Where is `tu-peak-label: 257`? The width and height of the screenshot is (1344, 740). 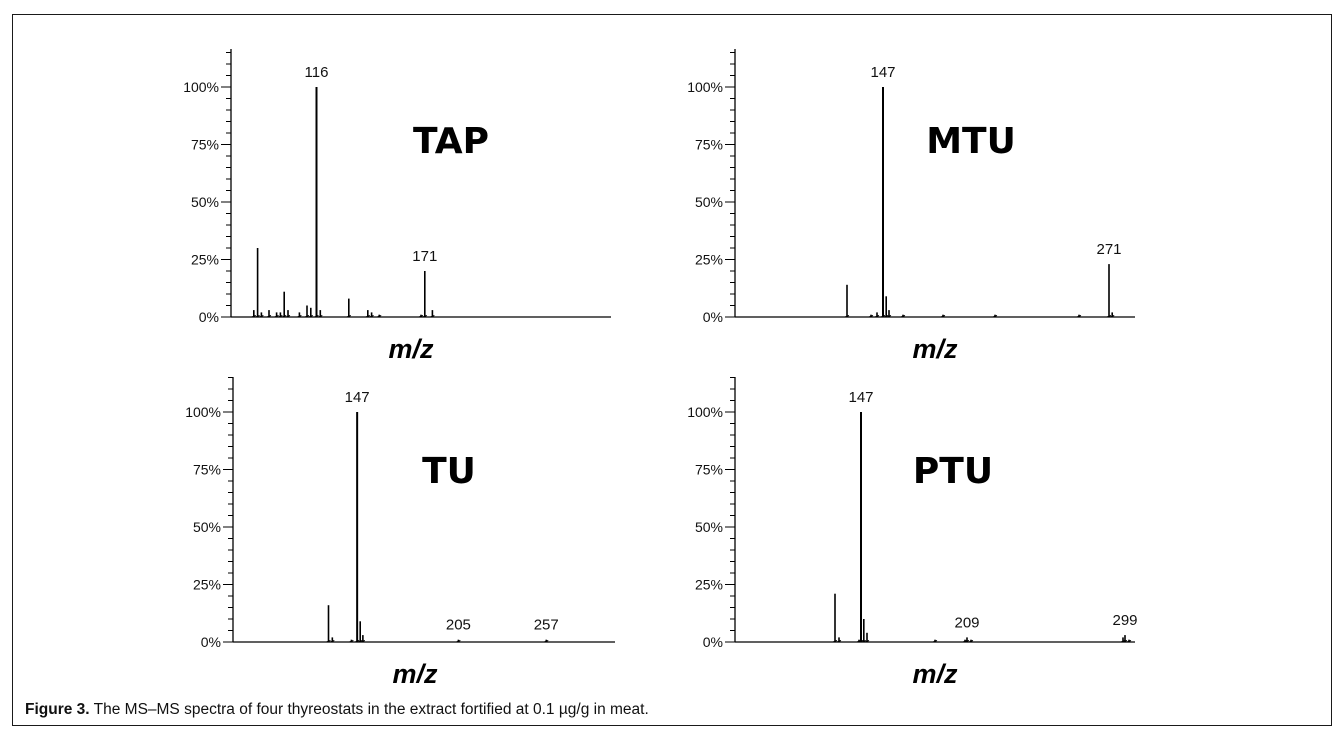
tu-peak-label: 257 is located at coordinates (546, 625).